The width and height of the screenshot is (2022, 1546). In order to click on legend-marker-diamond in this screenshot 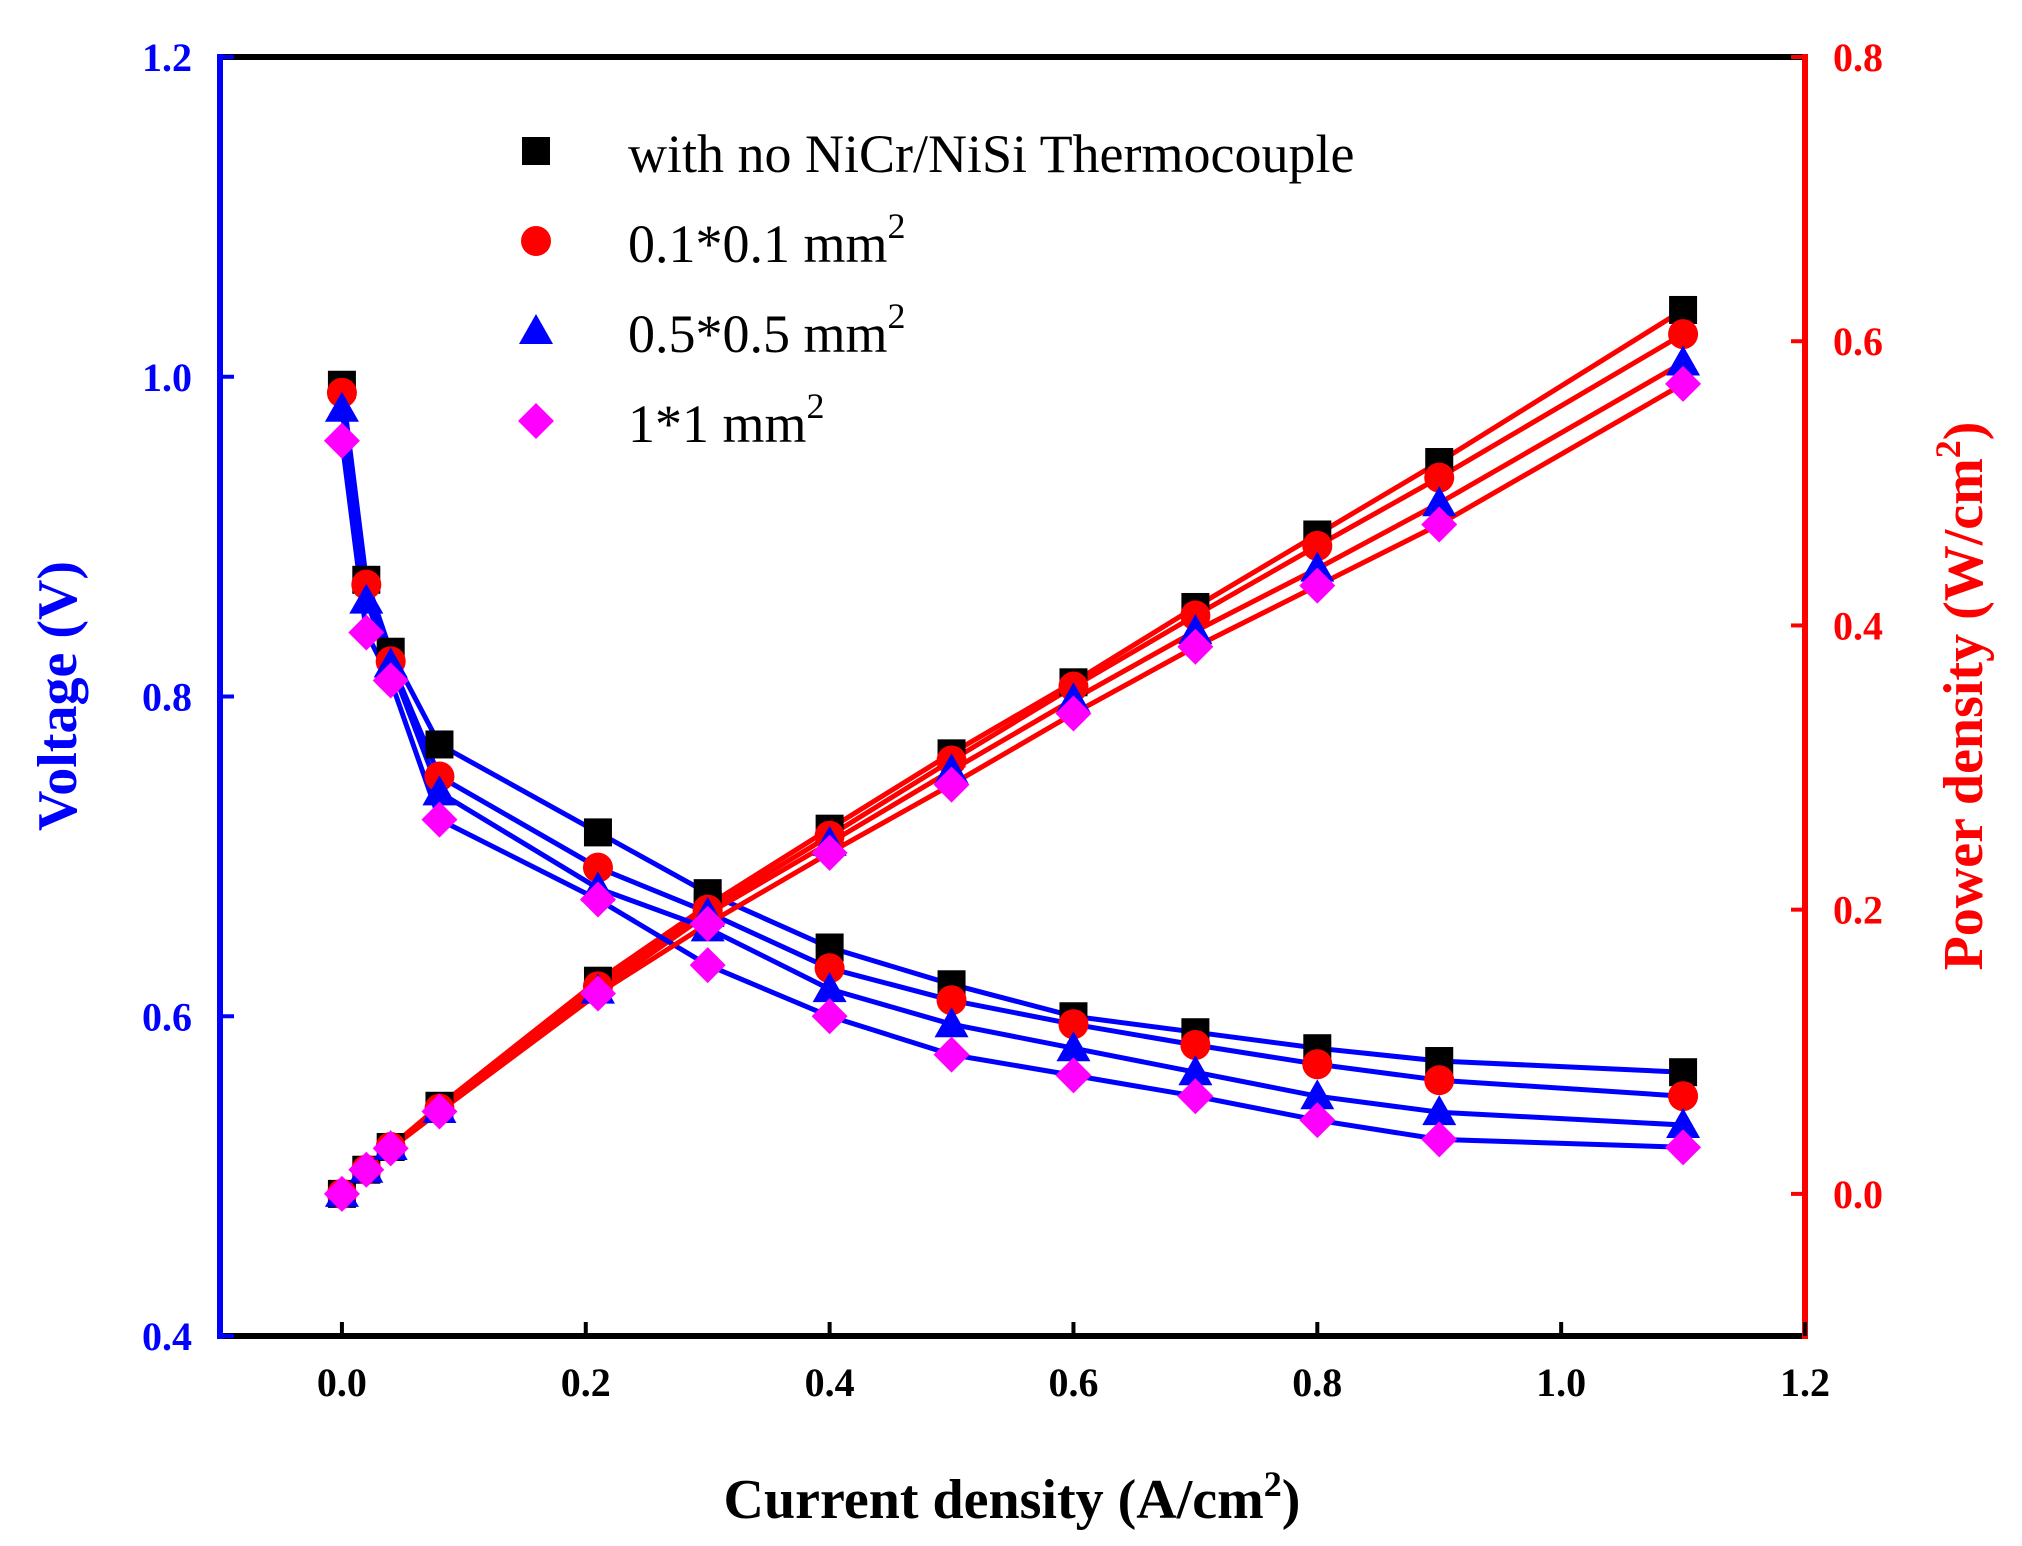, I will do `click(536, 421)`.